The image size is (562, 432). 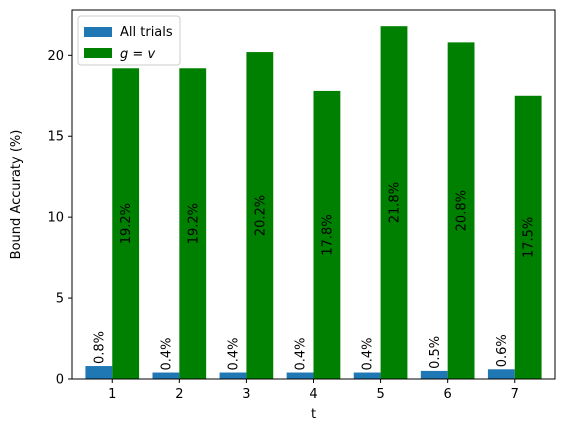 I want to click on data-label-all-trials-2: 0.4%, so click(x=166, y=353).